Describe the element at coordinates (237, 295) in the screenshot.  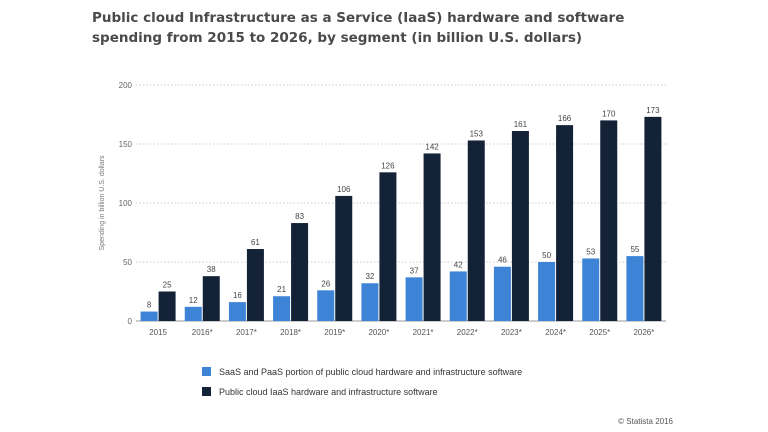
I see `data-label: 16` at that location.